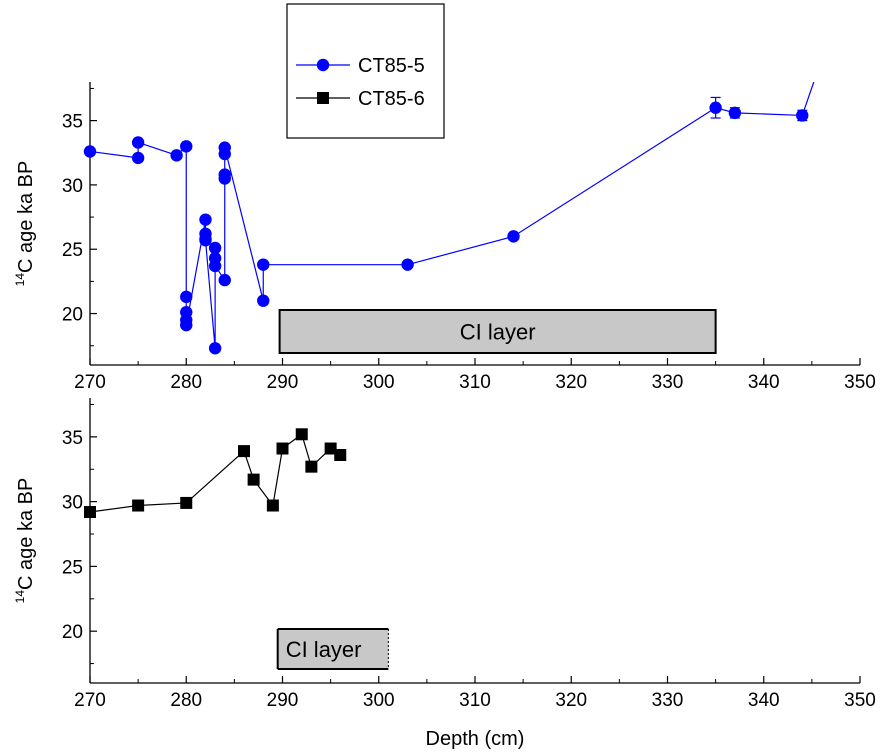  Describe the element at coordinates (215, 473) in the screenshot. I see `series-line` at that location.